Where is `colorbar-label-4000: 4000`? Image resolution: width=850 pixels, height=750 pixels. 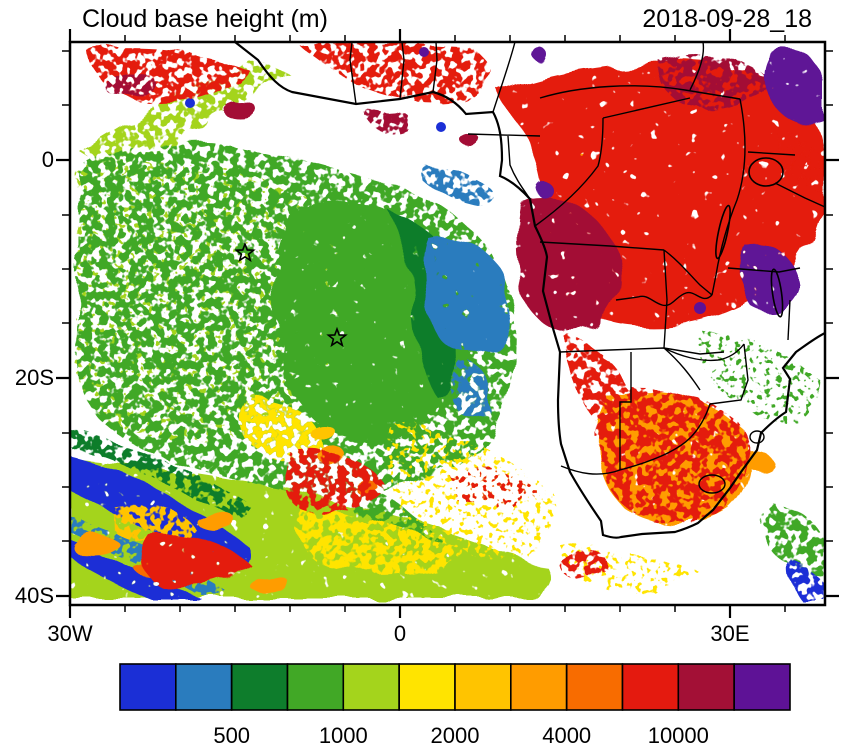
colorbar-label-4000: 4000 is located at coordinates (566, 735).